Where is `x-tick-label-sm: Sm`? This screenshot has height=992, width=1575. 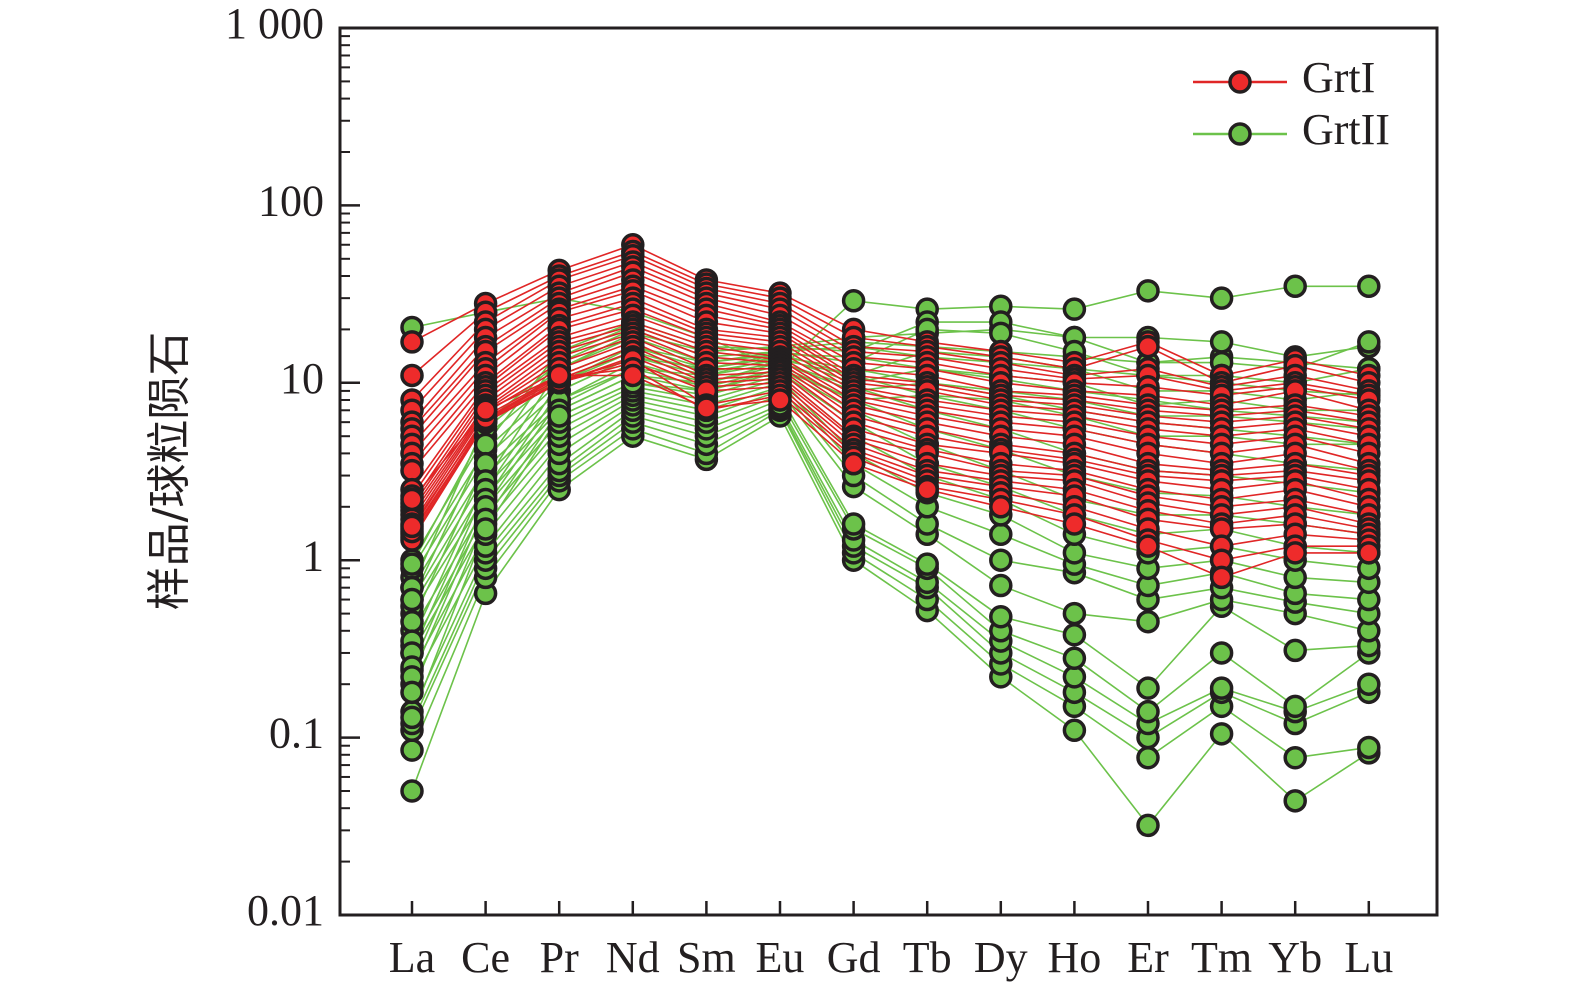
x-tick-label-sm: Sm is located at coordinates (706, 957).